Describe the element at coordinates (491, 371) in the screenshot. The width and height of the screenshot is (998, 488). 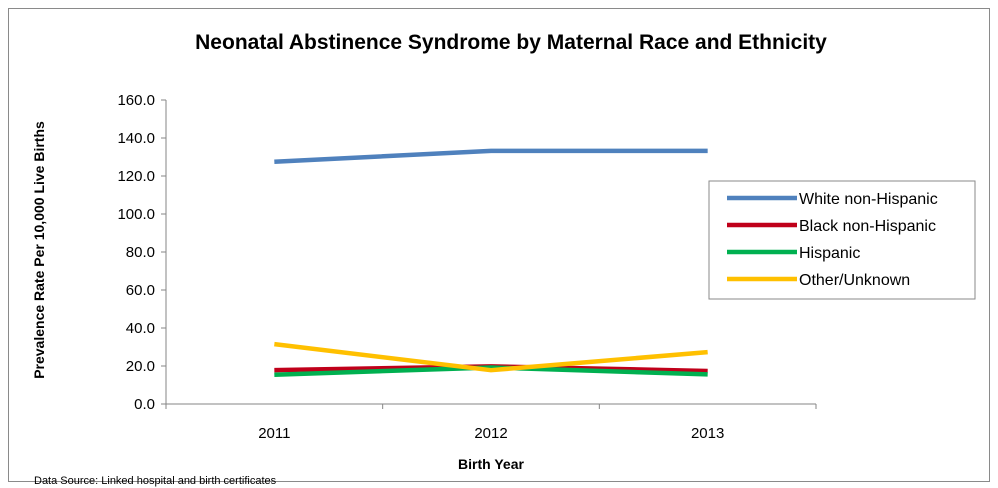
I see `series-line-hispanic` at that location.